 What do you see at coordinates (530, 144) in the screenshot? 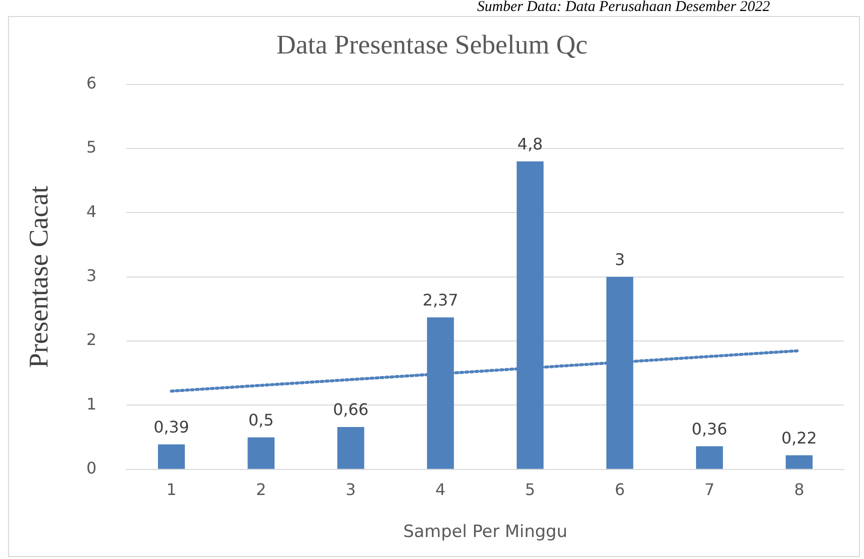
I see `data-label: 4,8` at bounding box center [530, 144].